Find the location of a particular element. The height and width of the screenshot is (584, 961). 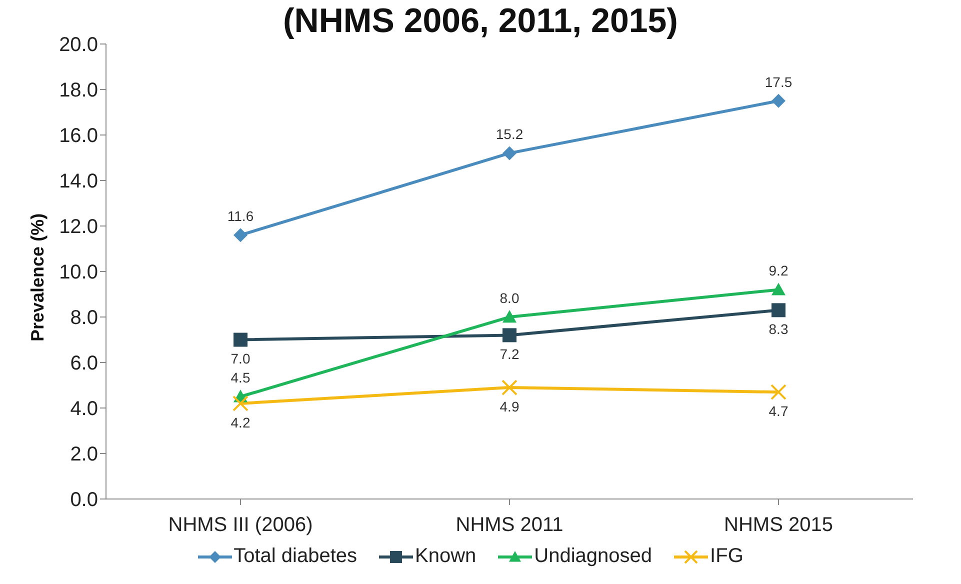

chart-title: (NHMS 2006, 2011, 2015) is located at coordinates (480, 21).